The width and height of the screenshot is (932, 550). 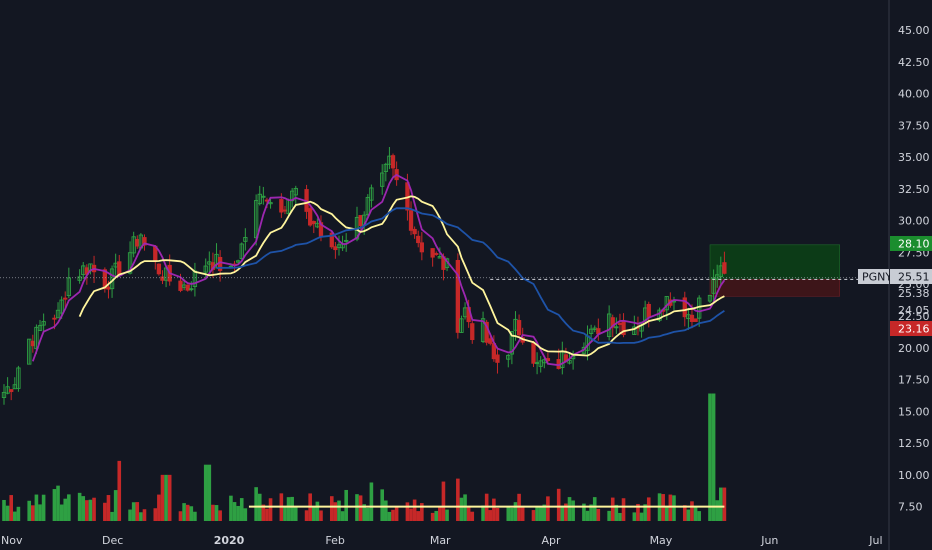 I want to click on time-tick-label: 2020, so click(x=229, y=540).